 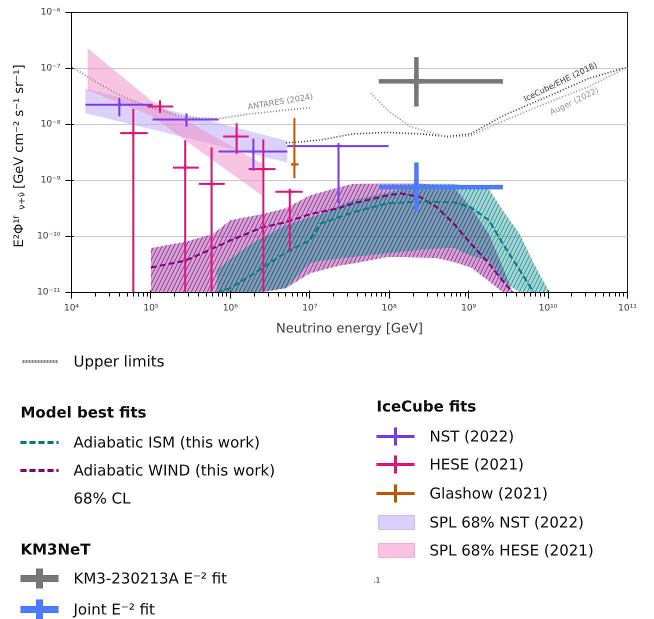 I want to click on x-tick-label: 10⁷, so click(x=310, y=309).